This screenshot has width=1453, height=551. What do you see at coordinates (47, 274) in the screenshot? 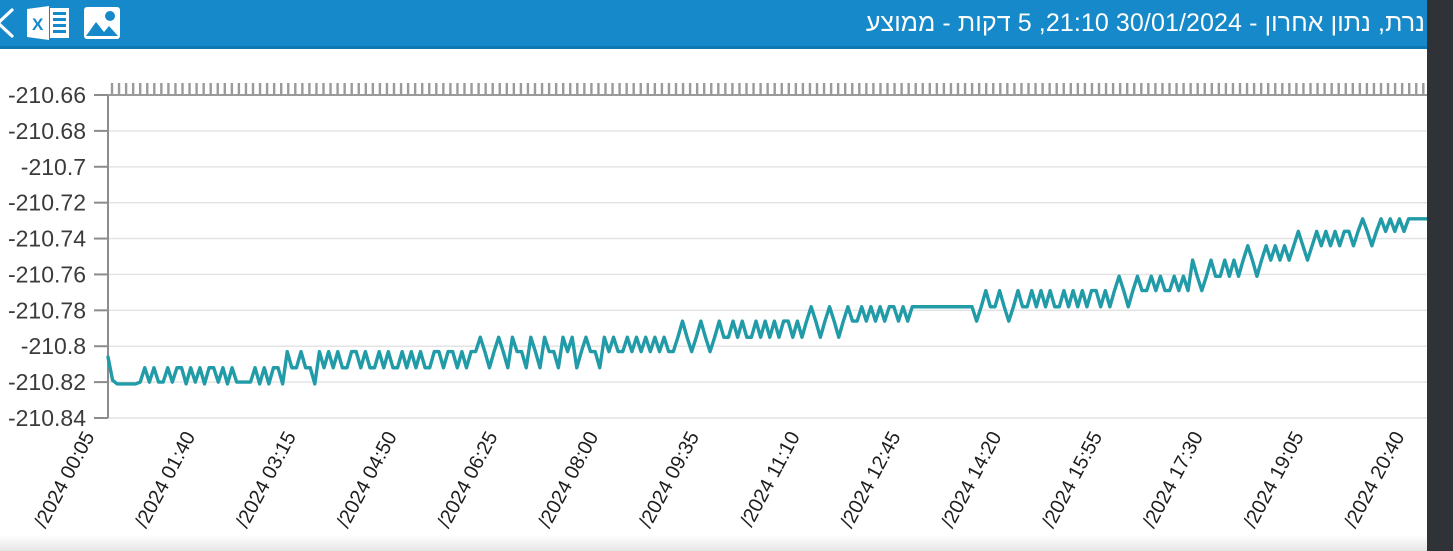
I see `svg-text: -210.76` at bounding box center [47, 274].